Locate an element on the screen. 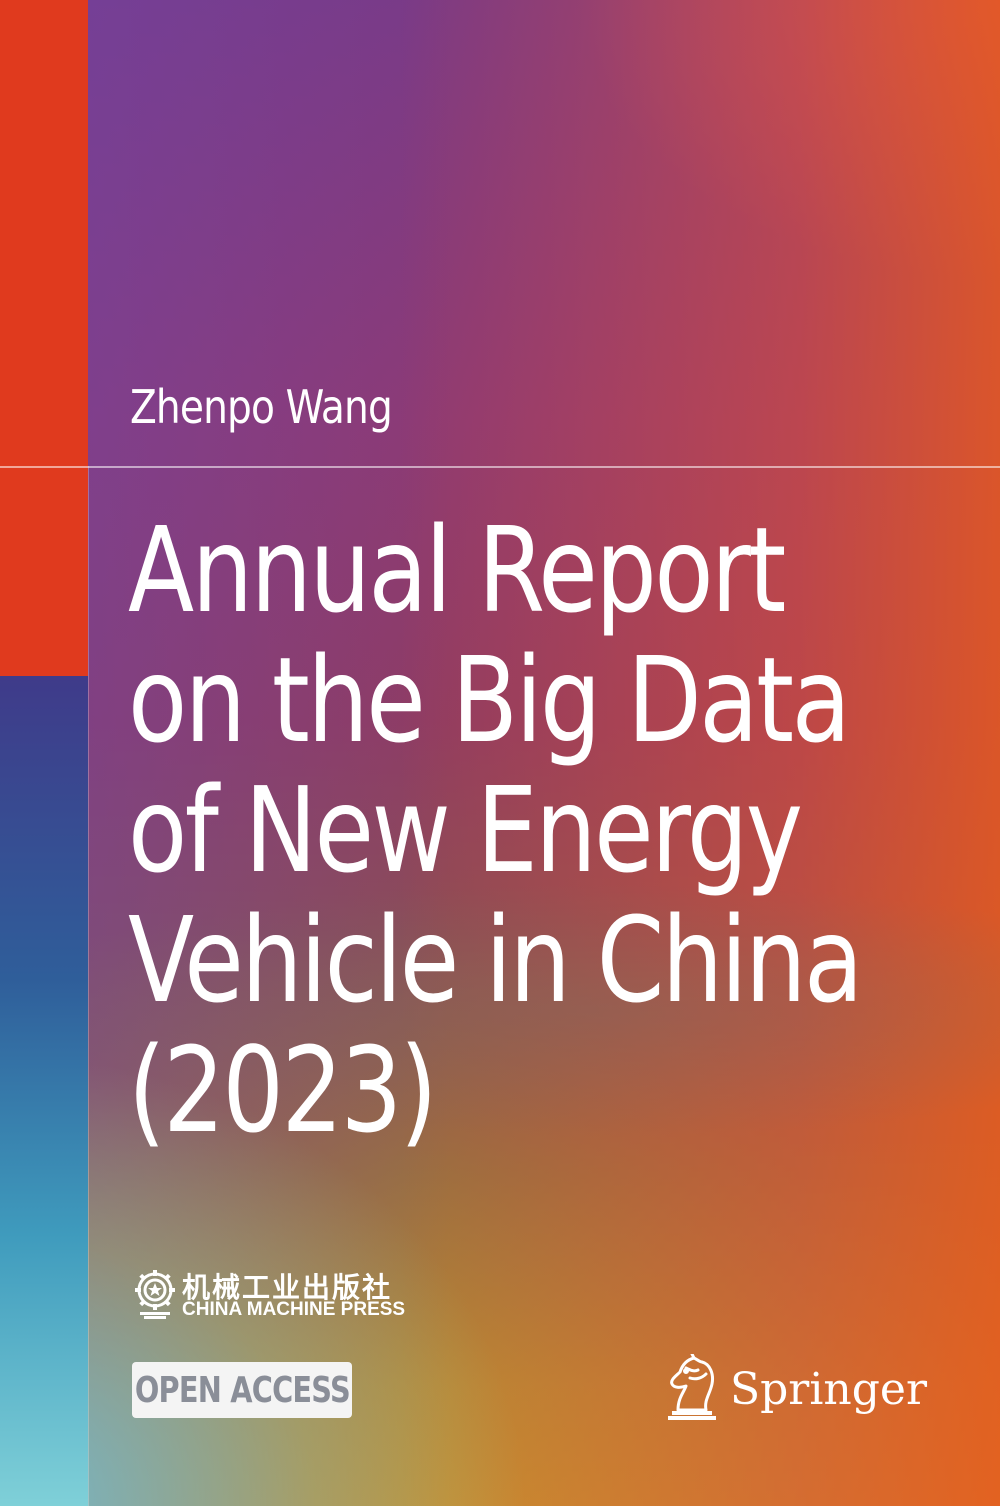 Image resolution: width=1000 pixels, height=1506 pixels. title-line-3: of New Energy is located at coordinates (465, 830).